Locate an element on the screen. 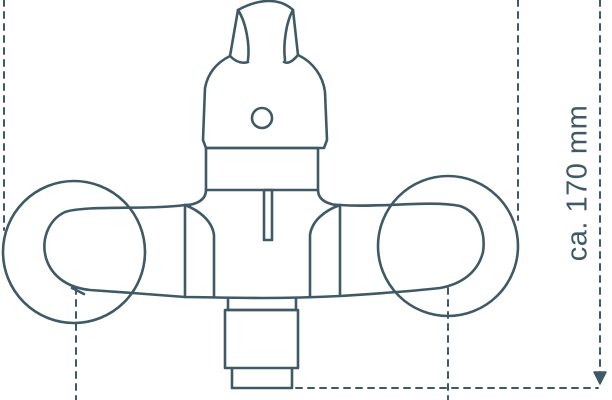  mixer-lever is located at coordinates (265, 75).